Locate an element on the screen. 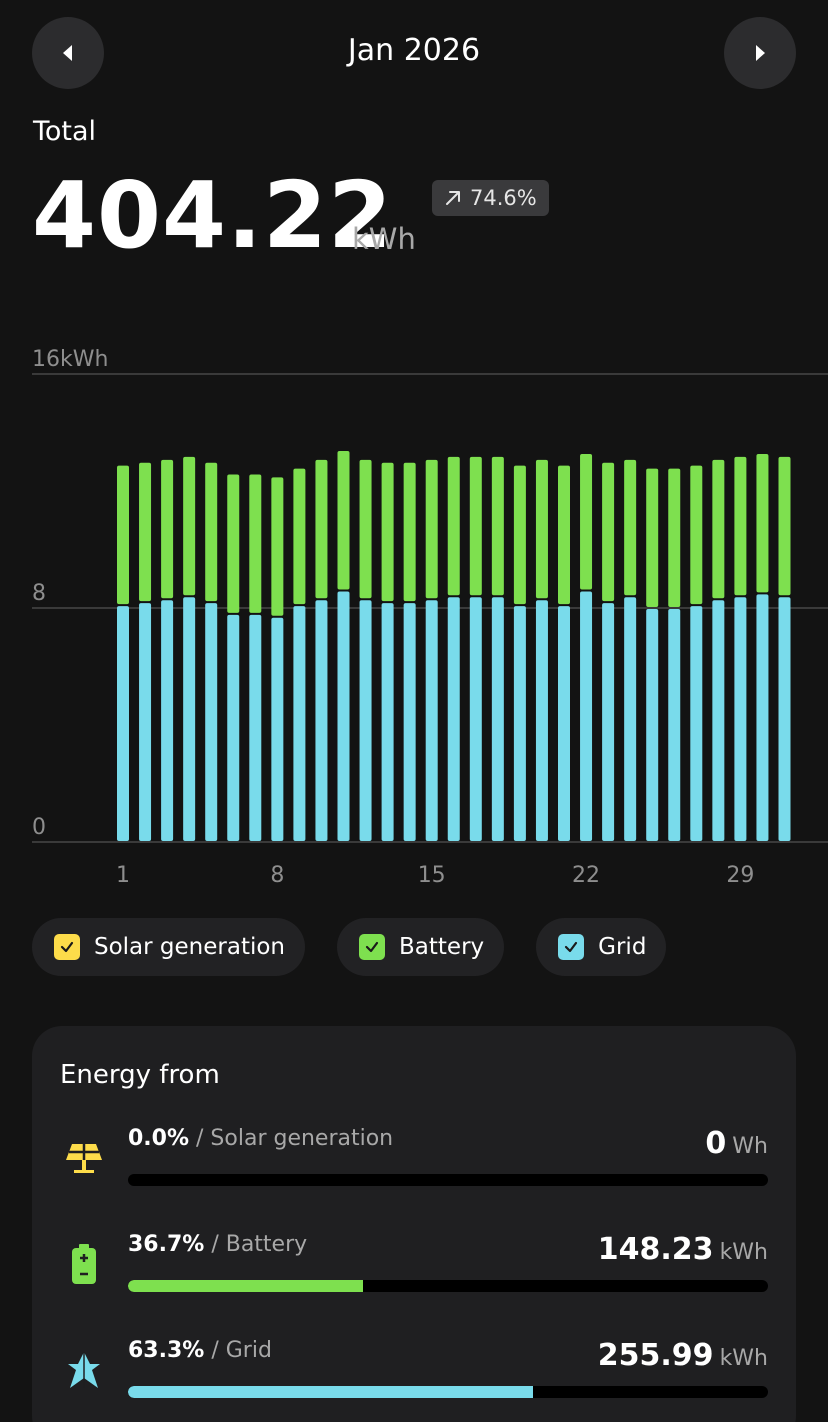 Image resolution: width=828 pixels, height=1422 pixels. energy-row-unit: Wh is located at coordinates (750, 1146).